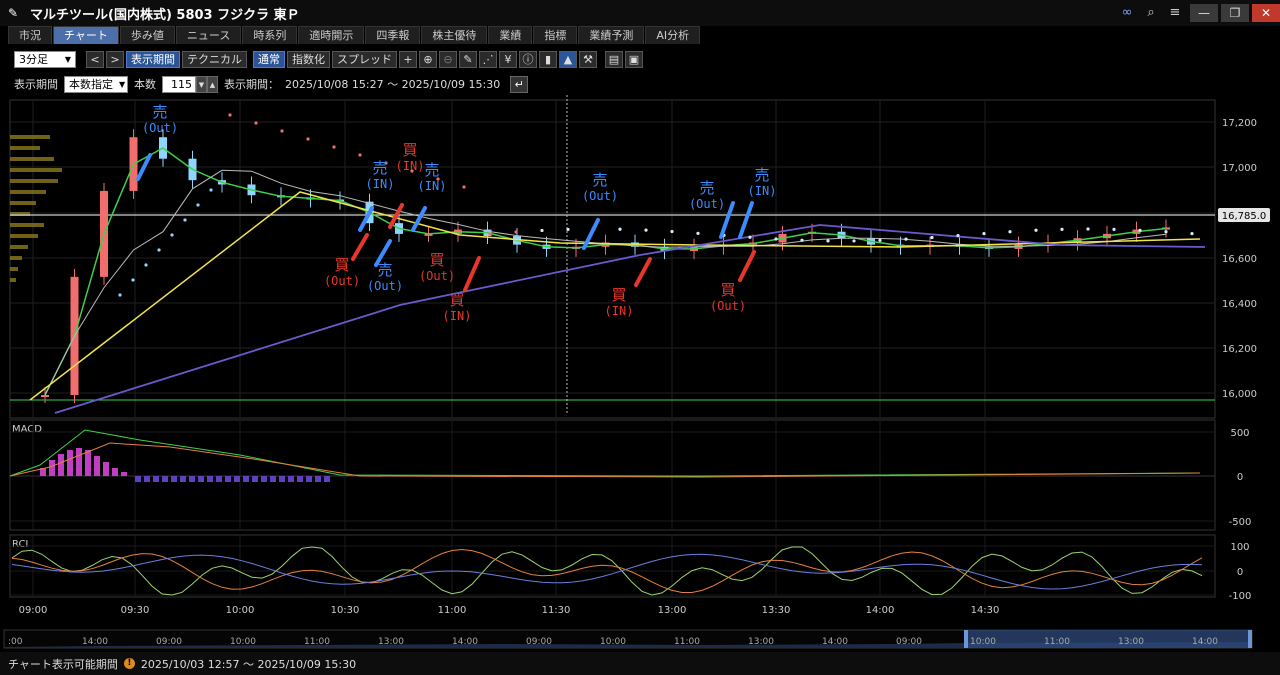  Describe the element at coordinates (568, 59) in the screenshot. I see `area-chart-icon: ▲` at that location.